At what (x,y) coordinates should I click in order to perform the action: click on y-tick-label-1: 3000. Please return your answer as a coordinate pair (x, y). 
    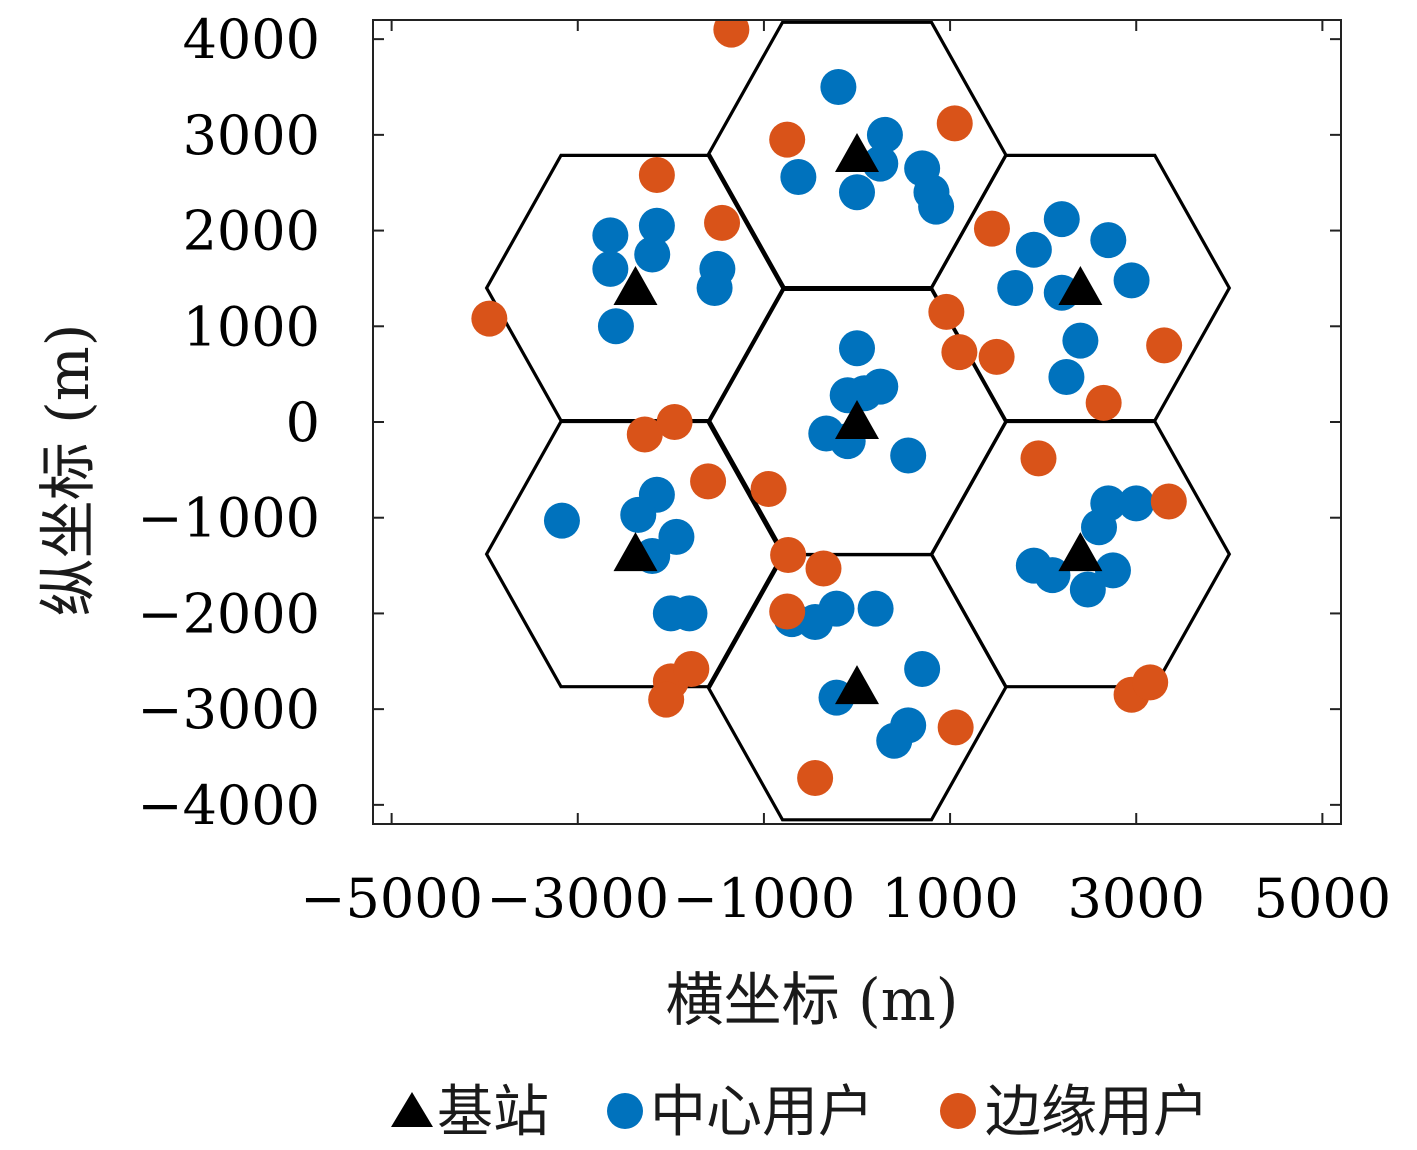
    Looking at the image, I should click on (251, 135).